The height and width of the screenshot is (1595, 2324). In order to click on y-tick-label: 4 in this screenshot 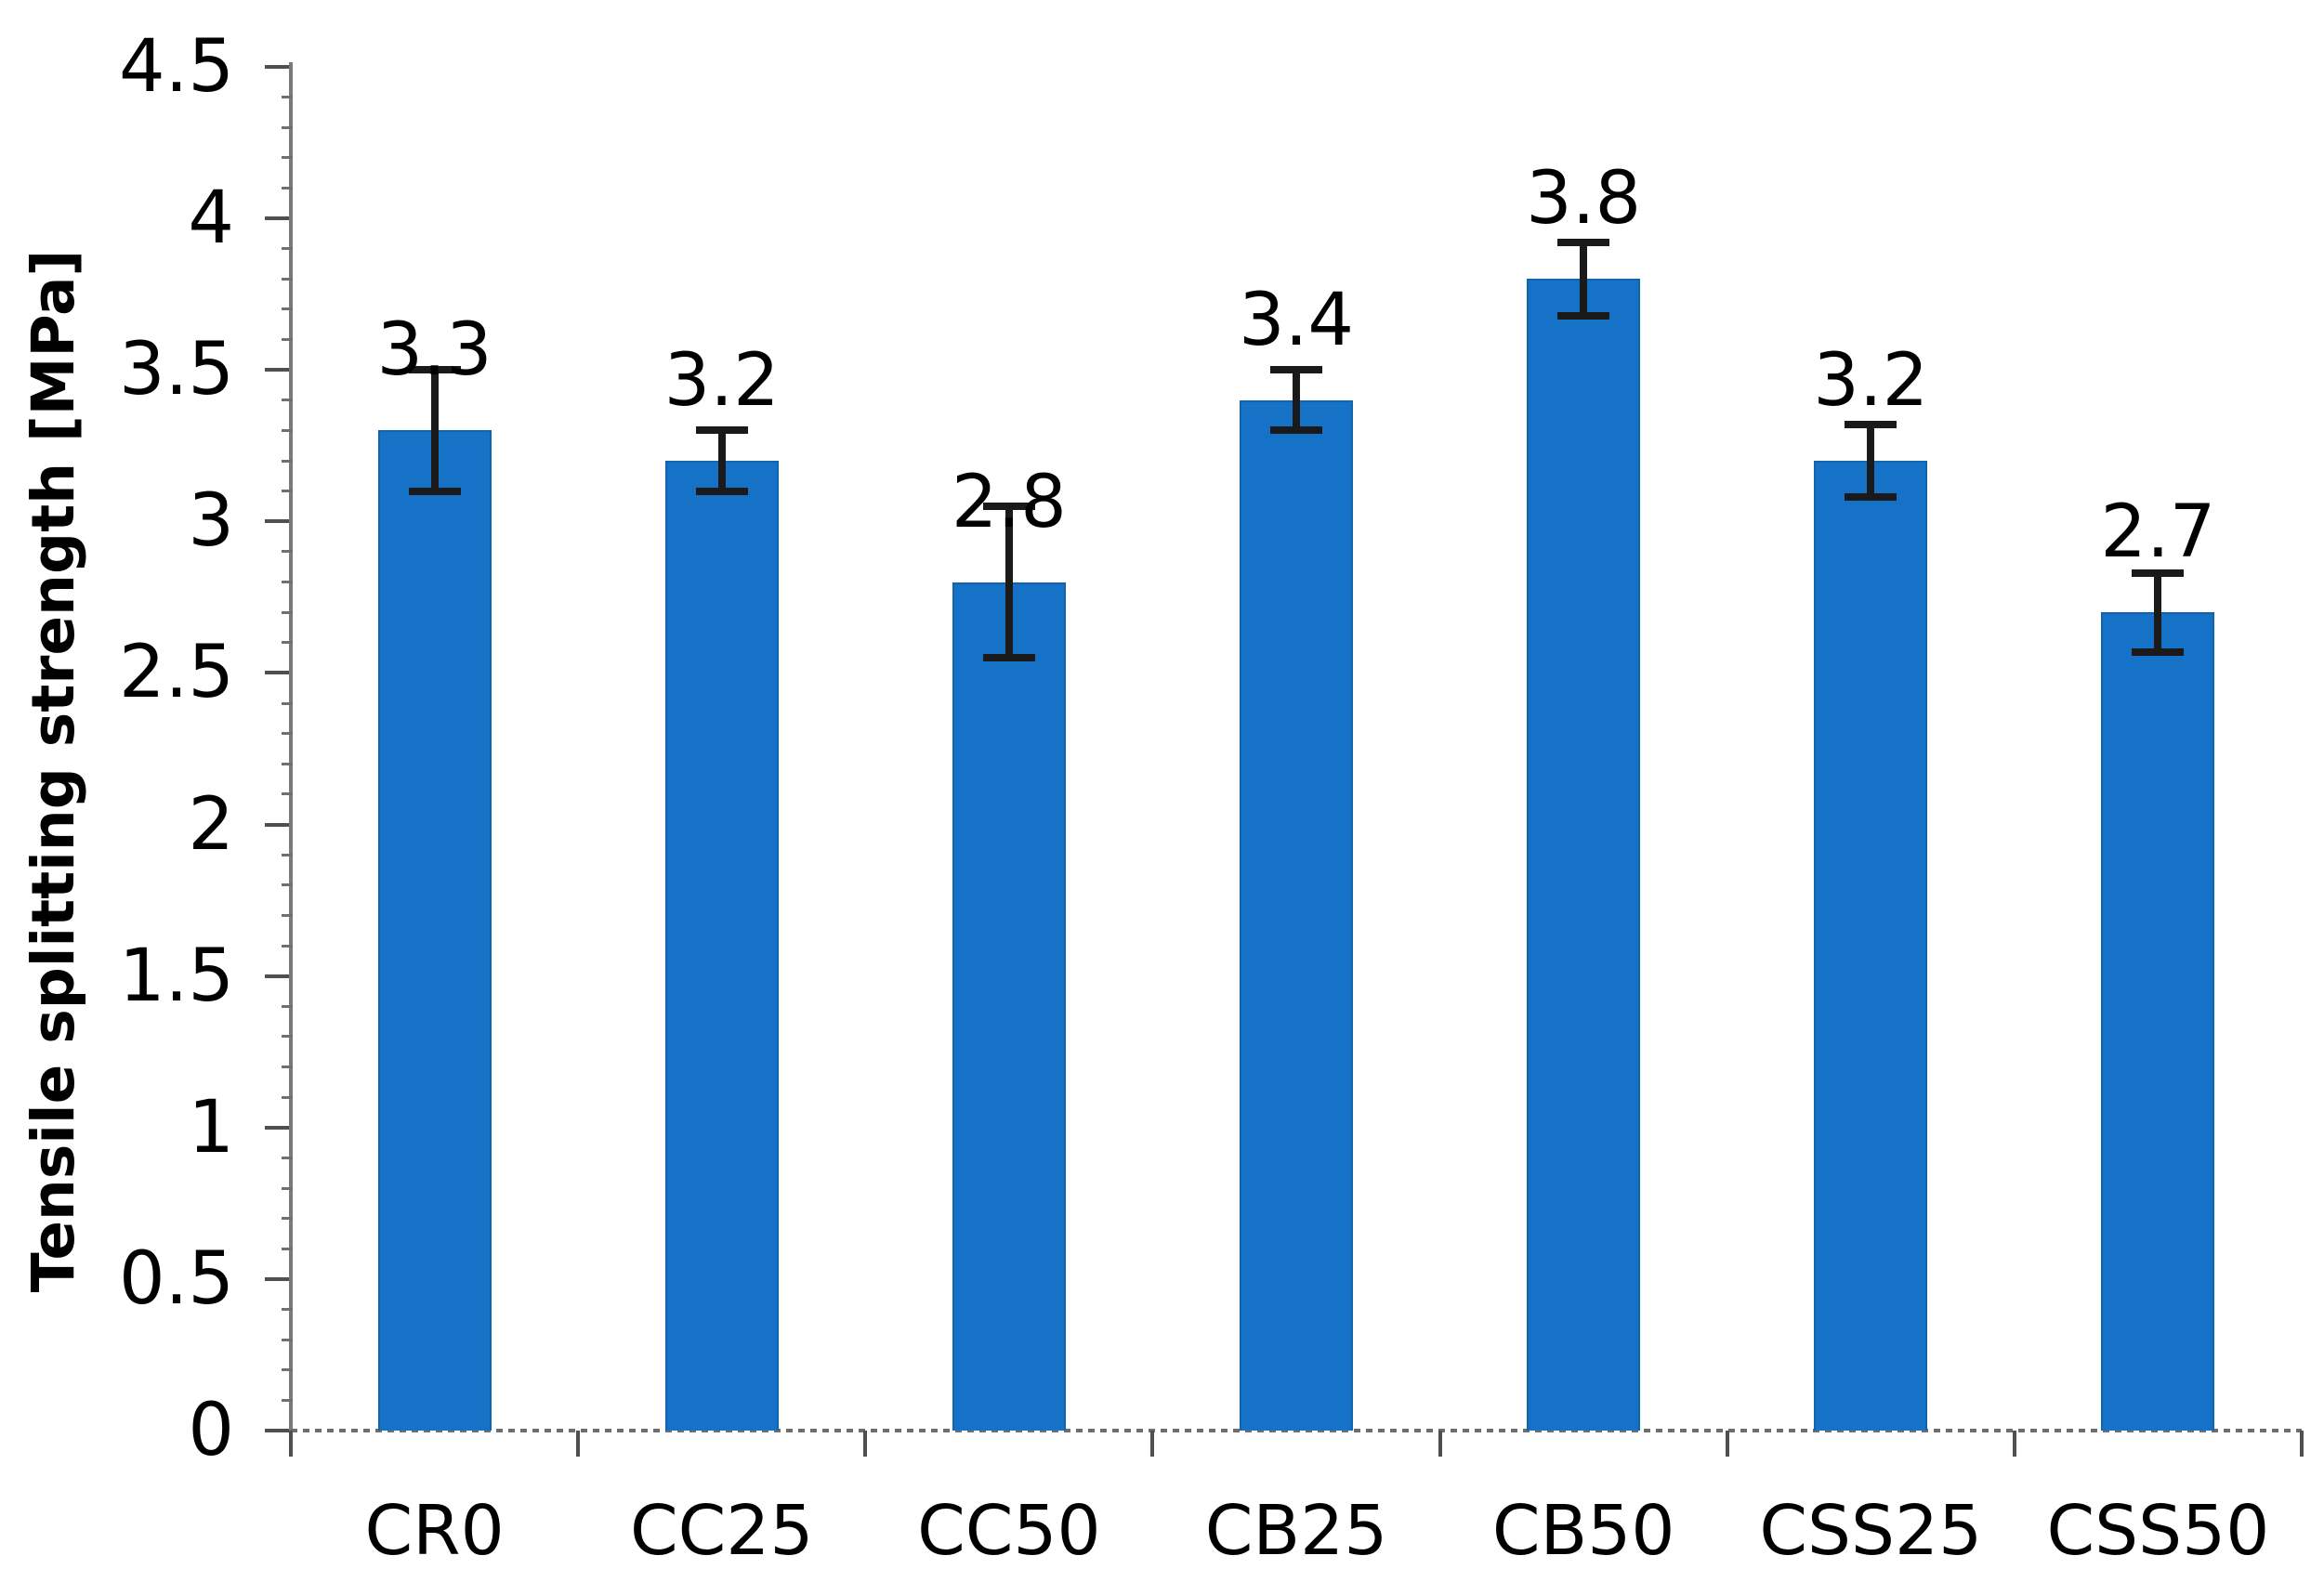, I will do `click(211, 218)`.